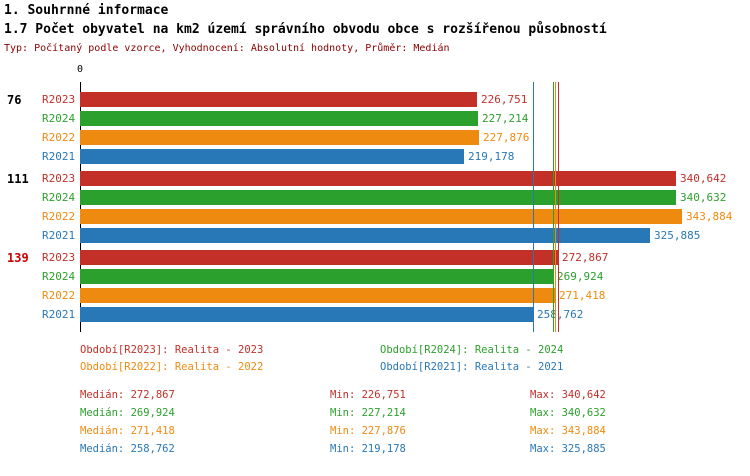 The height and width of the screenshot is (476, 750). What do you see at coordinates (368, 413) in the screenshot?
I see `stat-min: Min: 227,214` at bounding box center [368, 413].